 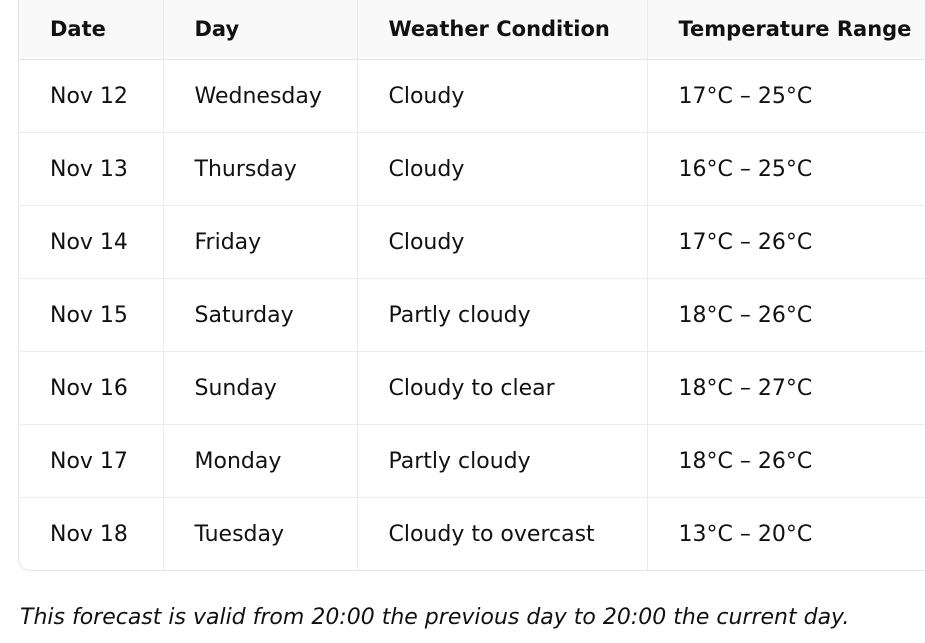 I want to click on table-cell: Sunday, so click(x=260, y=388).